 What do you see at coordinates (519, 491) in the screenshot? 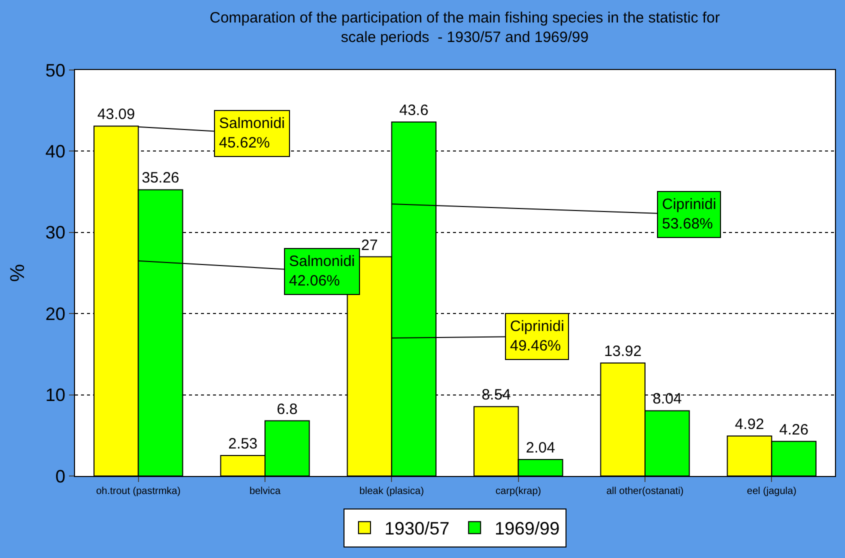
I see `x-tick-label: carp(krap)` at bounding box center [519, 491].